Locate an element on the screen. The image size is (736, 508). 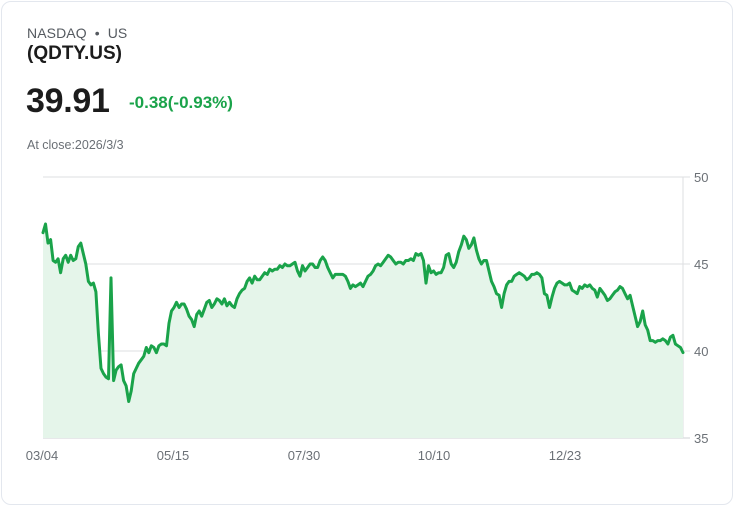
close-timestamp: At close:2026/3/3 is located at coordinates (75, 145).